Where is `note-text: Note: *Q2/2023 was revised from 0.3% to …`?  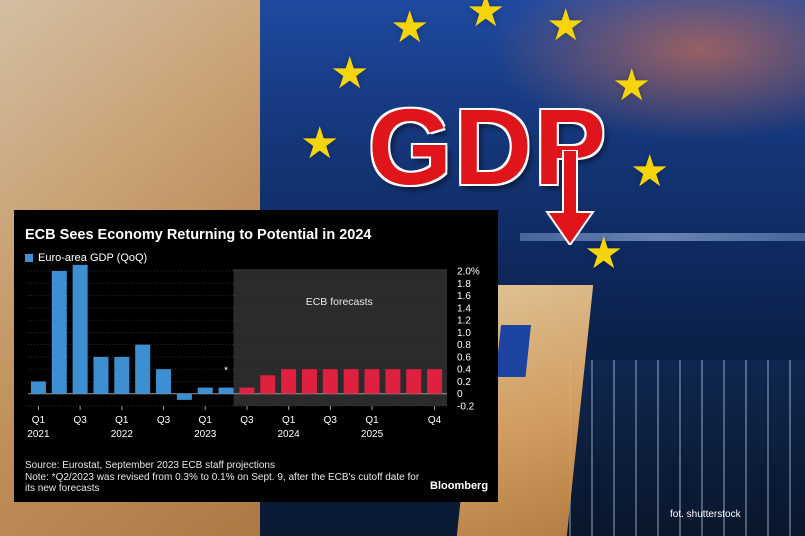 note-text: Note: *Q2/2023 was revised from 0.3% to … is located at coordinates (222, 483).